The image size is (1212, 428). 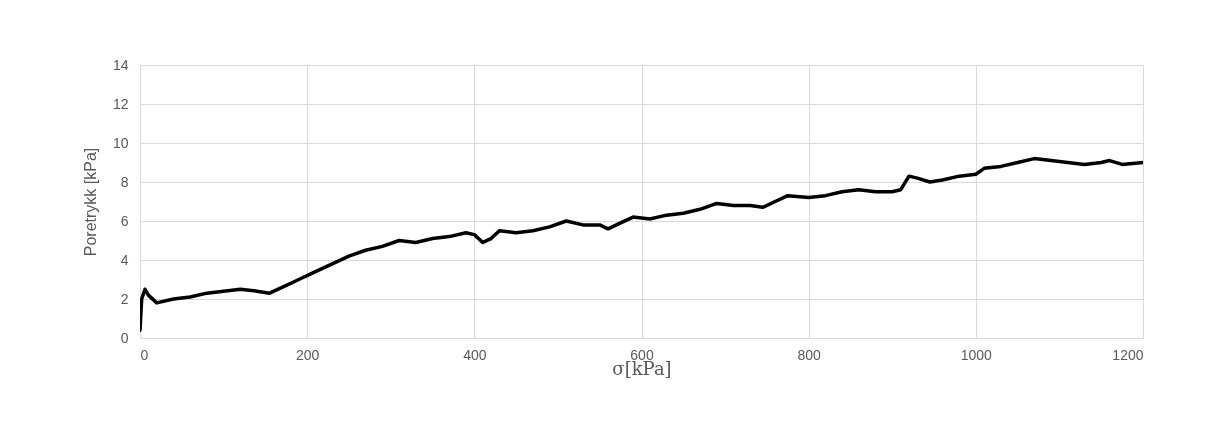 I want to click on y-tick-label: 12, so click(x=120, y=103).